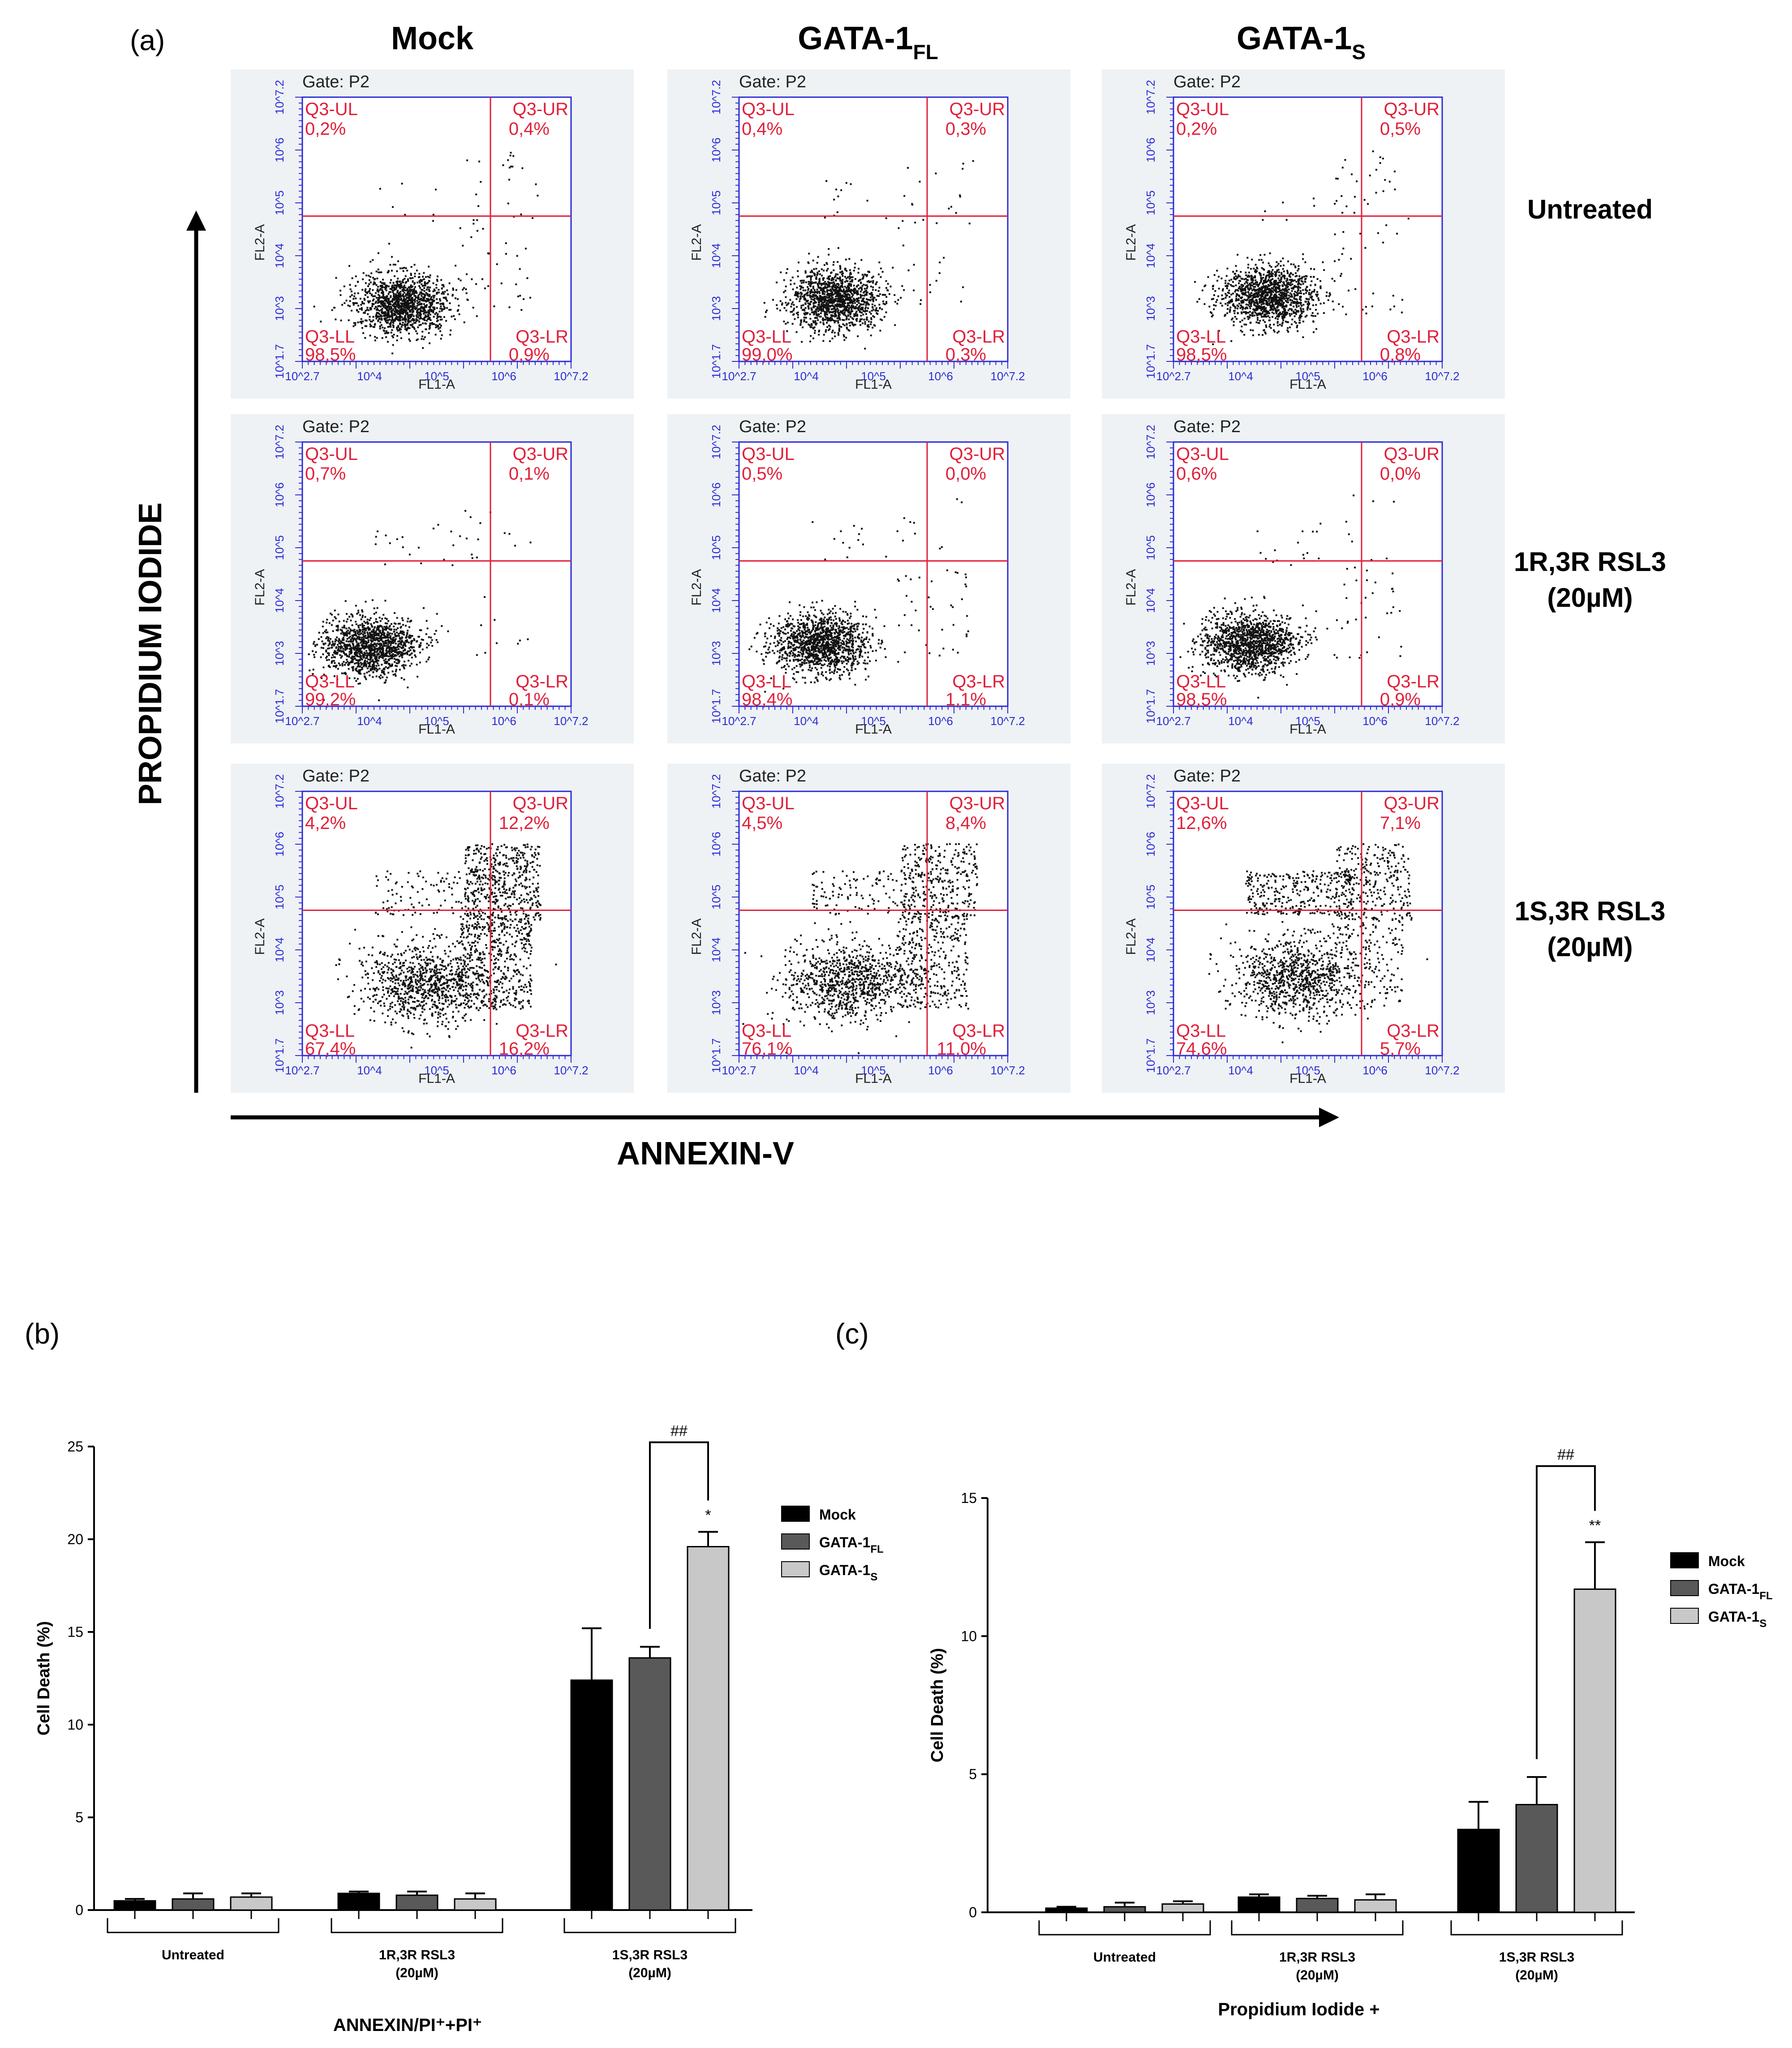 This screenshot has width=1792, height=2048. I want to click on quadrant-ul-value: 0,2%, so click(325, 129).